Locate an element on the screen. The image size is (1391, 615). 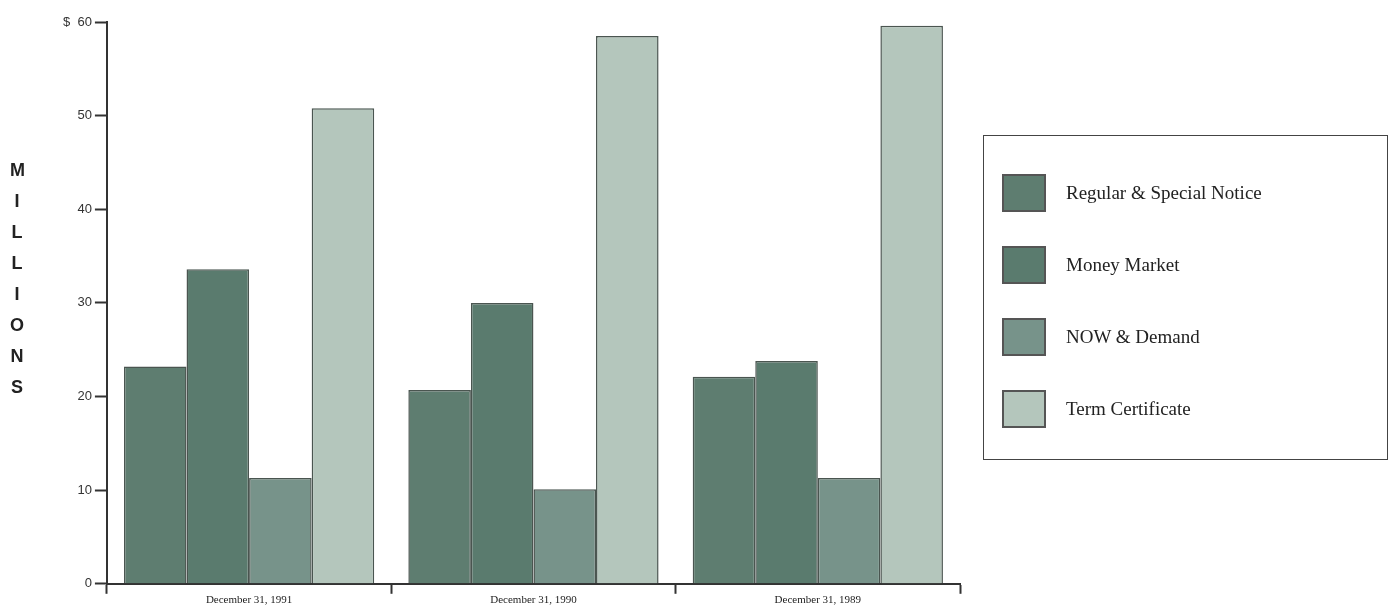
y-tick-label: $ 60 is located at coordinates (77, 21).